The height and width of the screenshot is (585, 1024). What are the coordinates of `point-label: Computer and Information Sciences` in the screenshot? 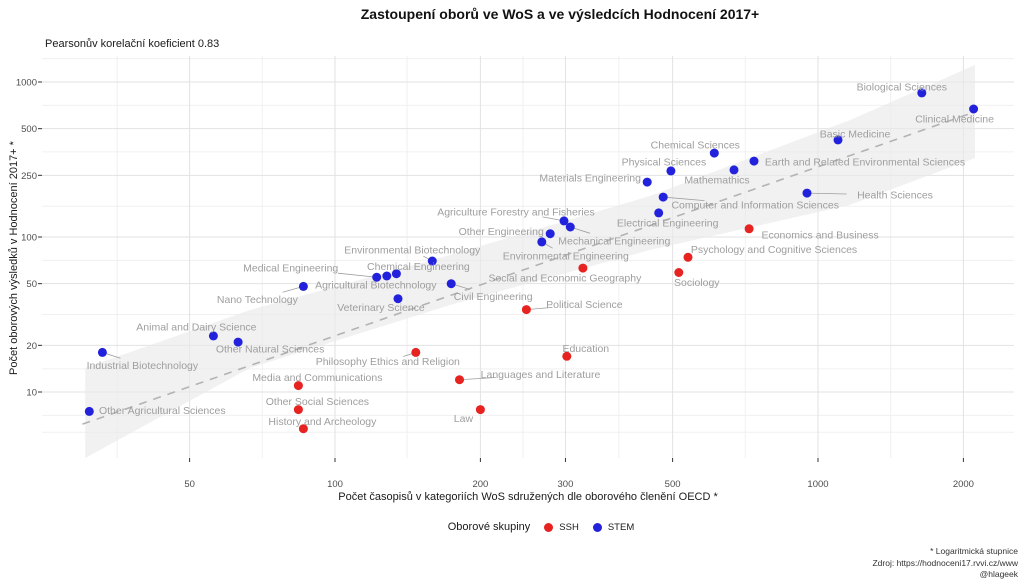 It's located at (755, 206).